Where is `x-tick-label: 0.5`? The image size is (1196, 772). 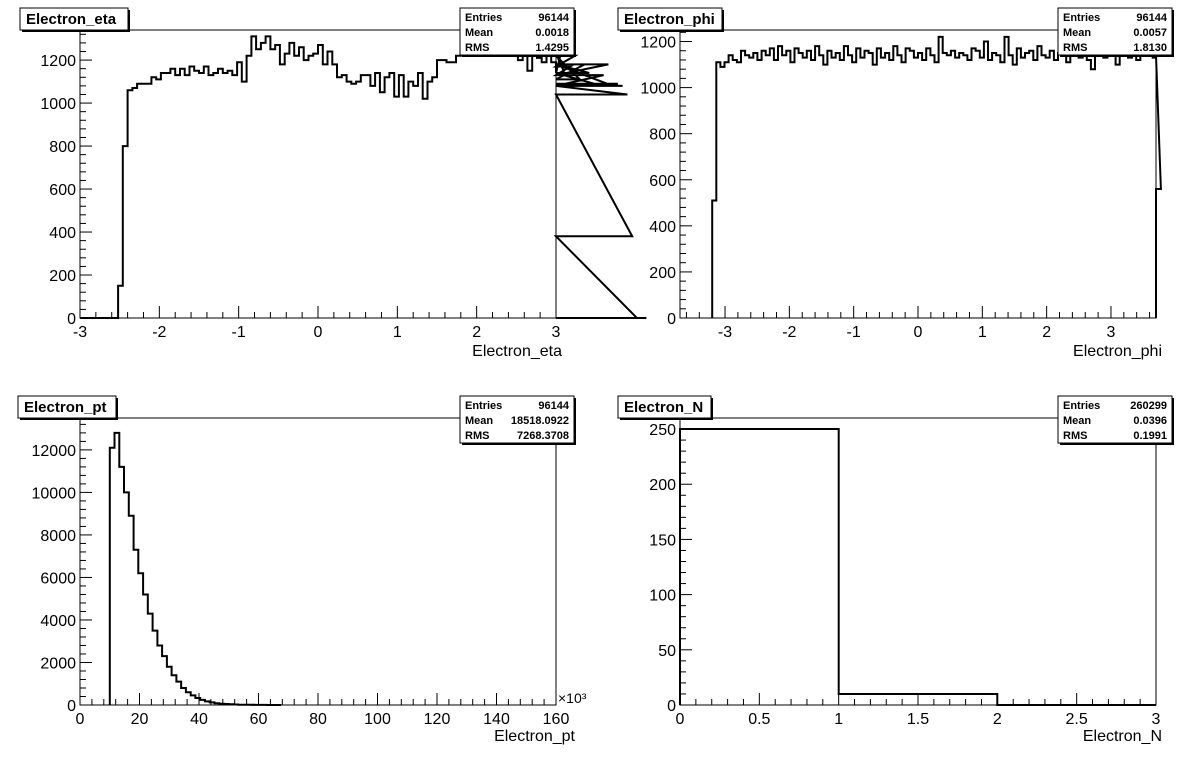 x-tick-label: 0.5 is located at coordinates (759, 719).